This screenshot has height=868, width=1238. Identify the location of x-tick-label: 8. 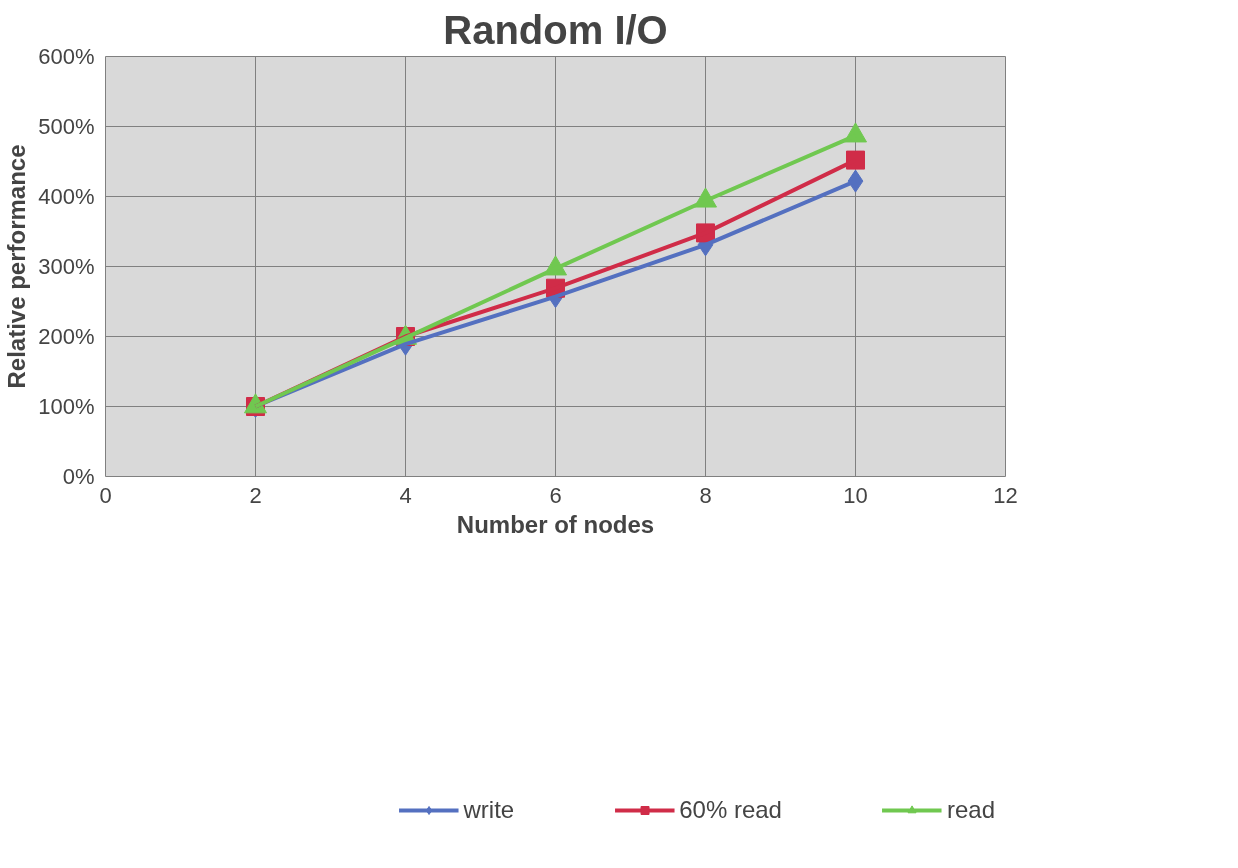
(705, 495).